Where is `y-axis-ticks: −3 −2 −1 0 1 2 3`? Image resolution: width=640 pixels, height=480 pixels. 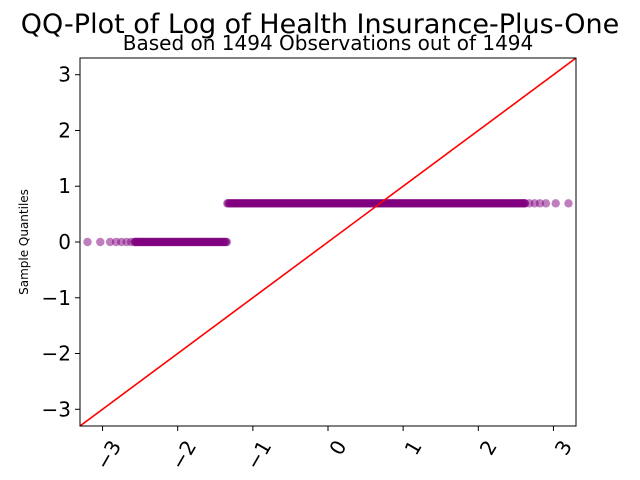 y-axis-ticks: −3 −2 −1 0 1 2 3 is located at coordinates (61, 242).